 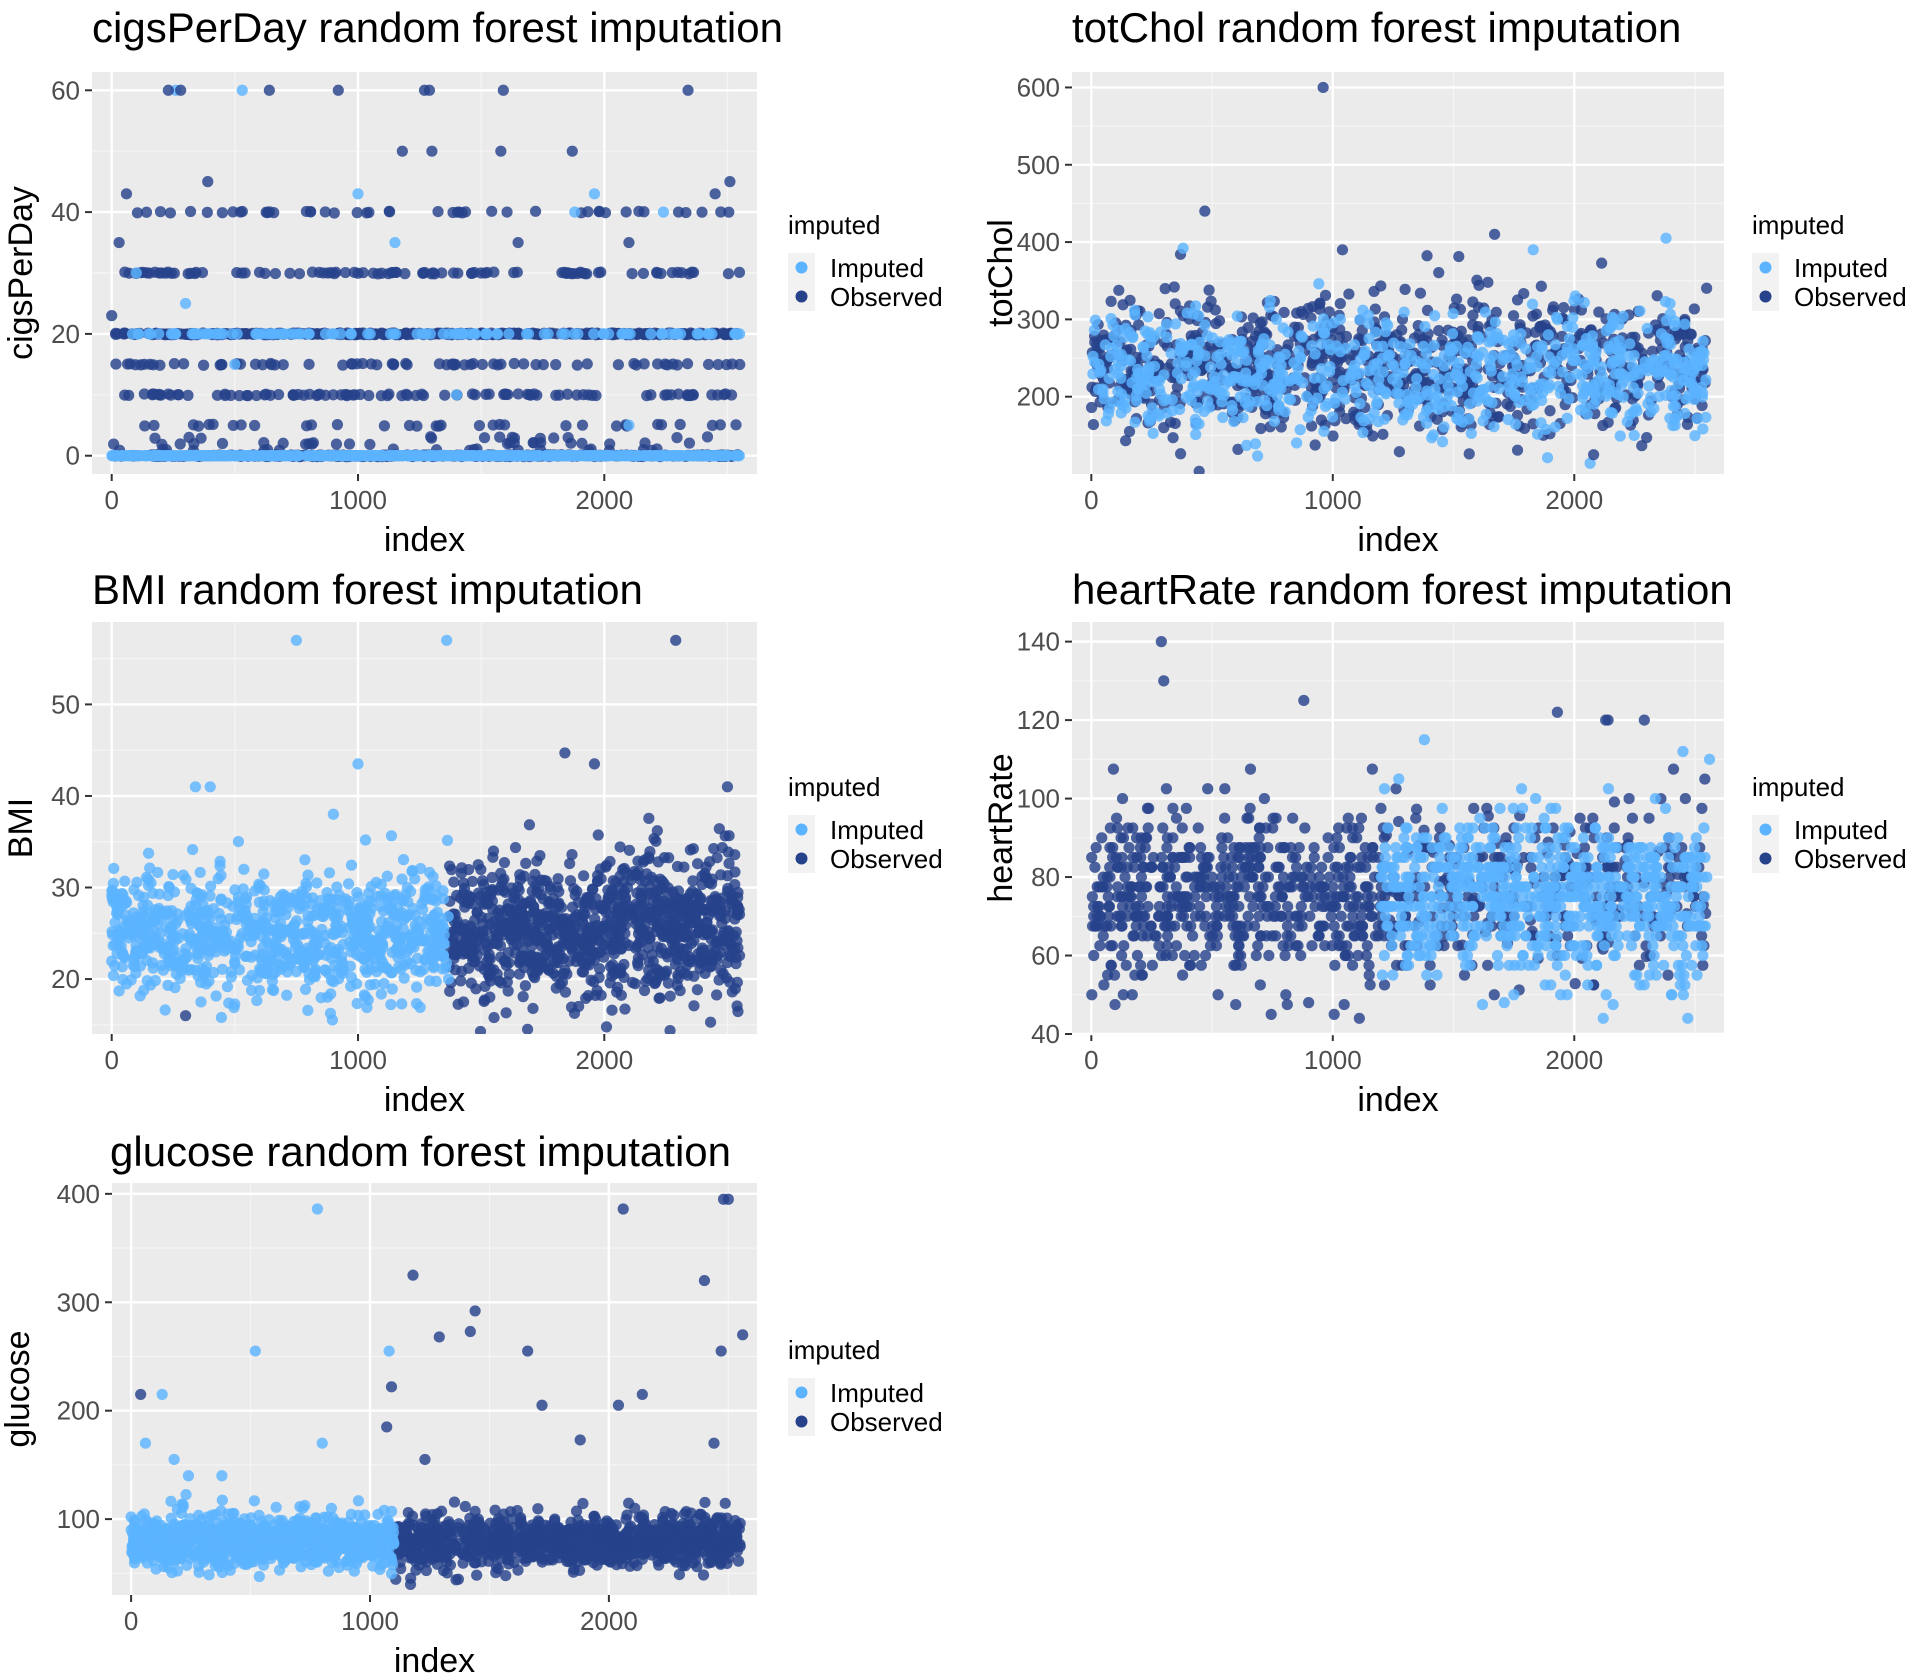 I want to click on y-tick-label: 30, so click(x=65, y=888).